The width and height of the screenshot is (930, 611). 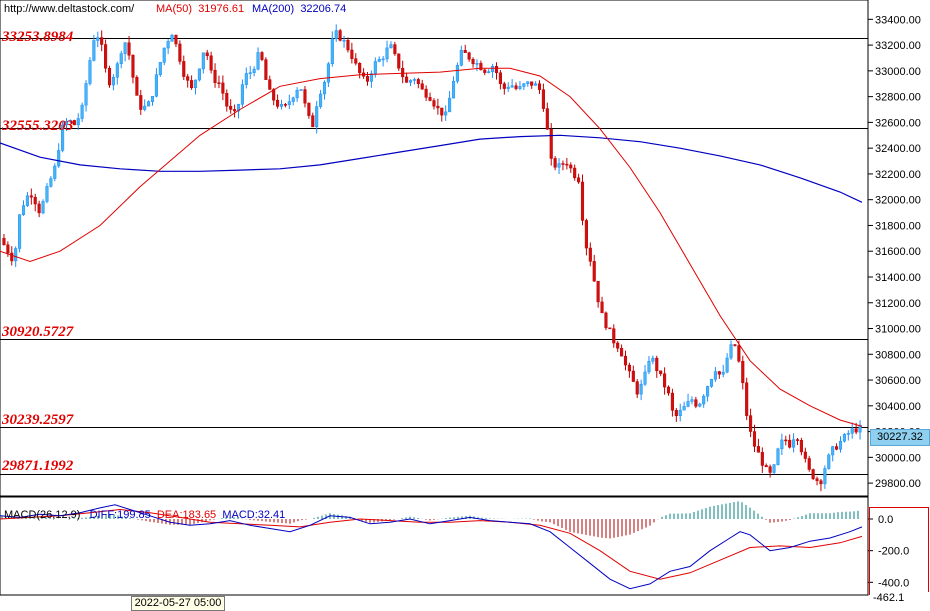 I want to click on macd-dea-line, so click(x=431, y=544).